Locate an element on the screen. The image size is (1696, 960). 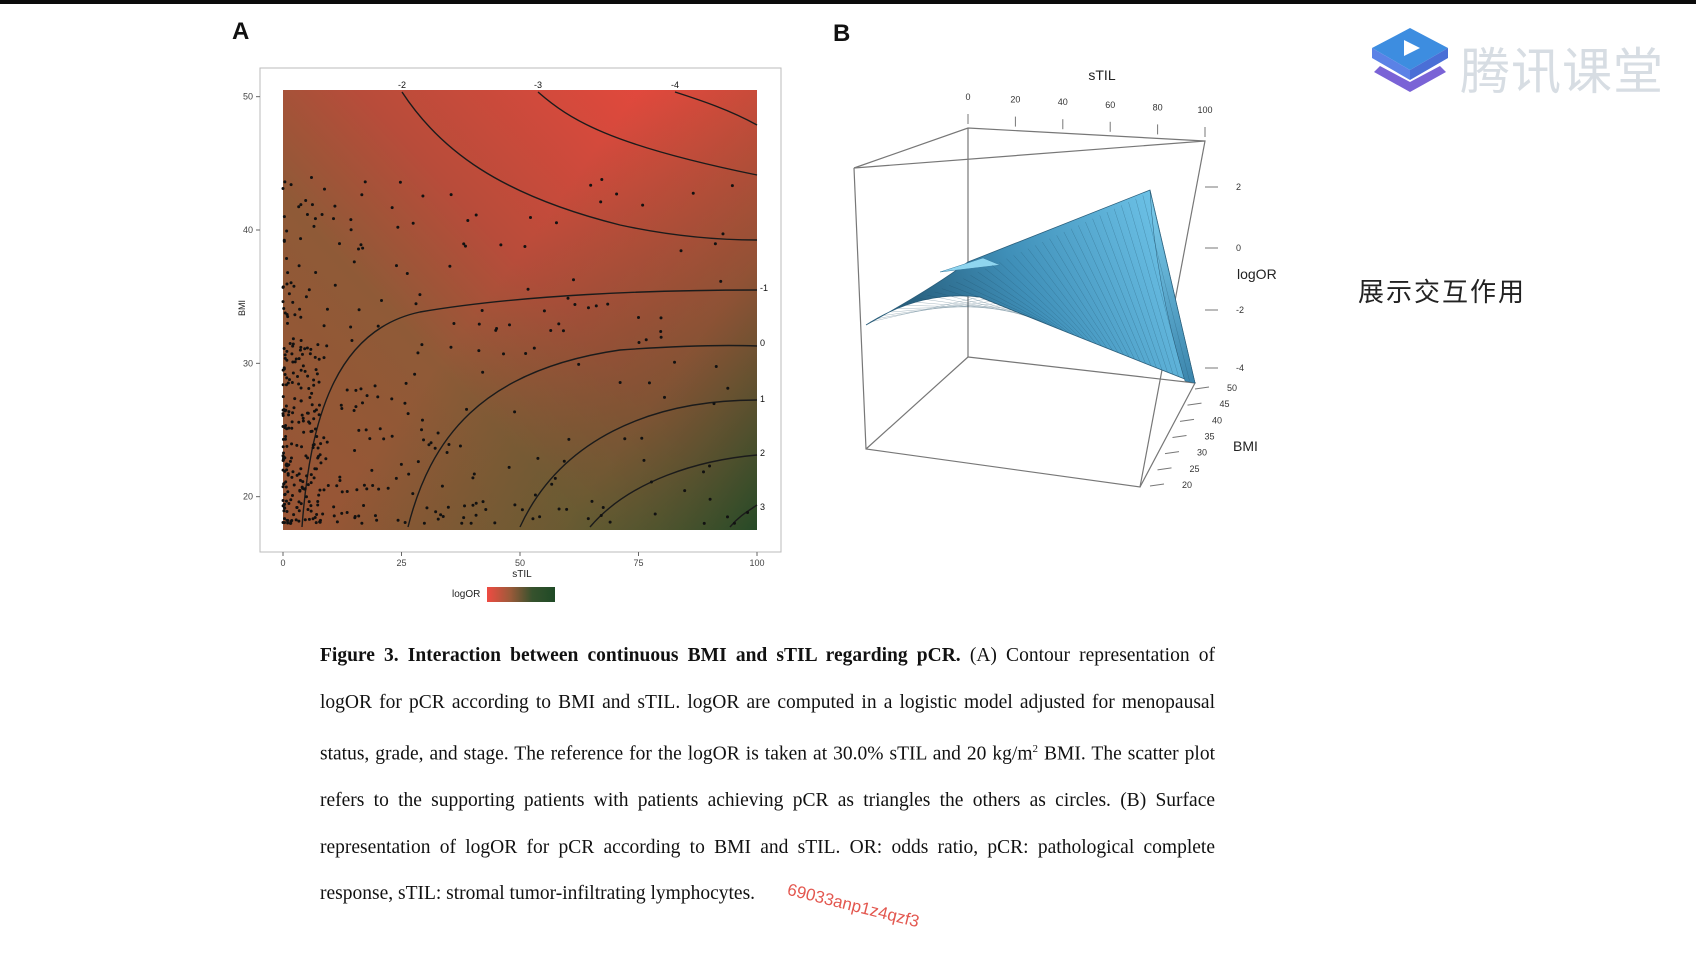
surface-left-sheet is located at coordinates (1030, 286).